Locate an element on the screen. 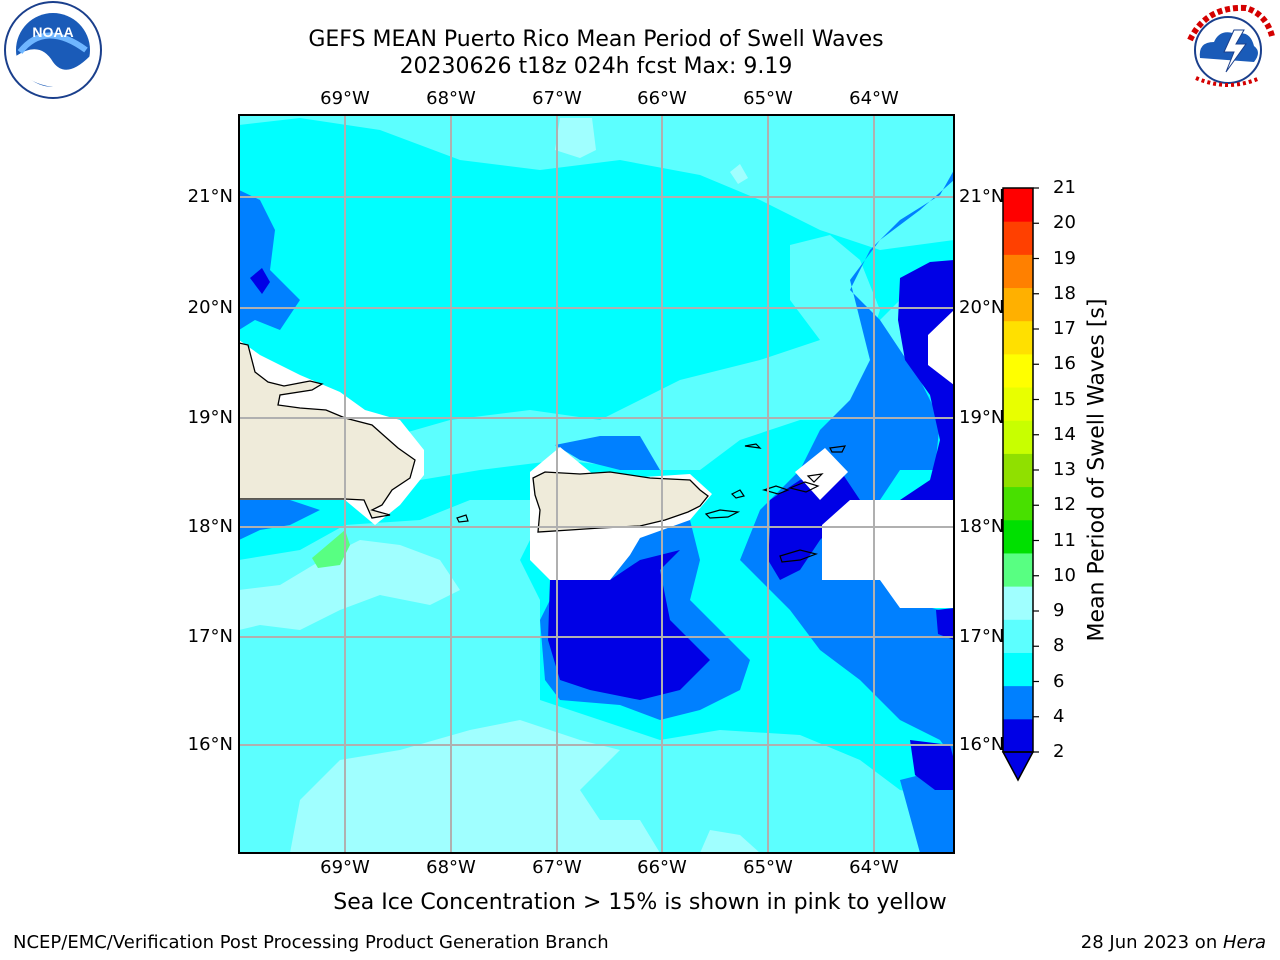 The width and height of the screenshot is (1280, 960). colorbar-extend-arrow is located at coordinates (1018, 766).